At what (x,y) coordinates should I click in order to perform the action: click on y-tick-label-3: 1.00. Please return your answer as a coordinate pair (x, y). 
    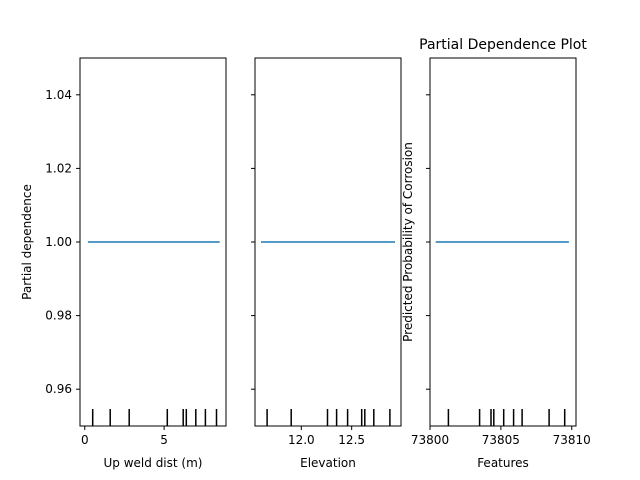
    Looking at the image, I should click on (58, 242).